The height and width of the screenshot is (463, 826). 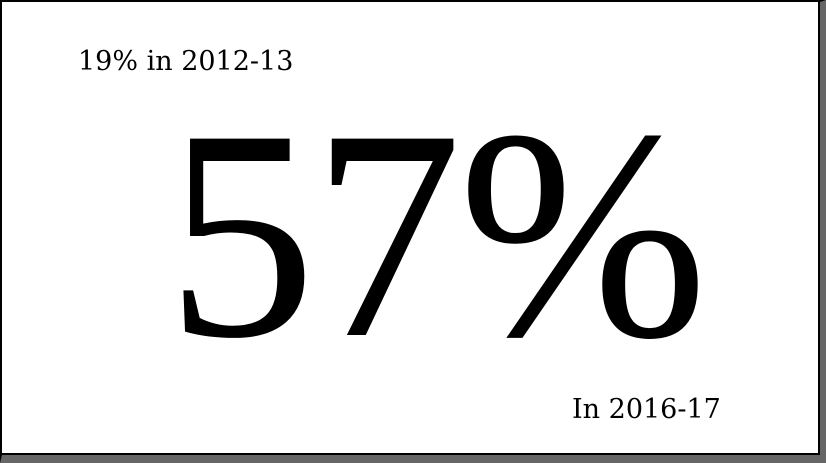 I want to click on current-period-label: In 2016-17, so click(x=646, y=409).